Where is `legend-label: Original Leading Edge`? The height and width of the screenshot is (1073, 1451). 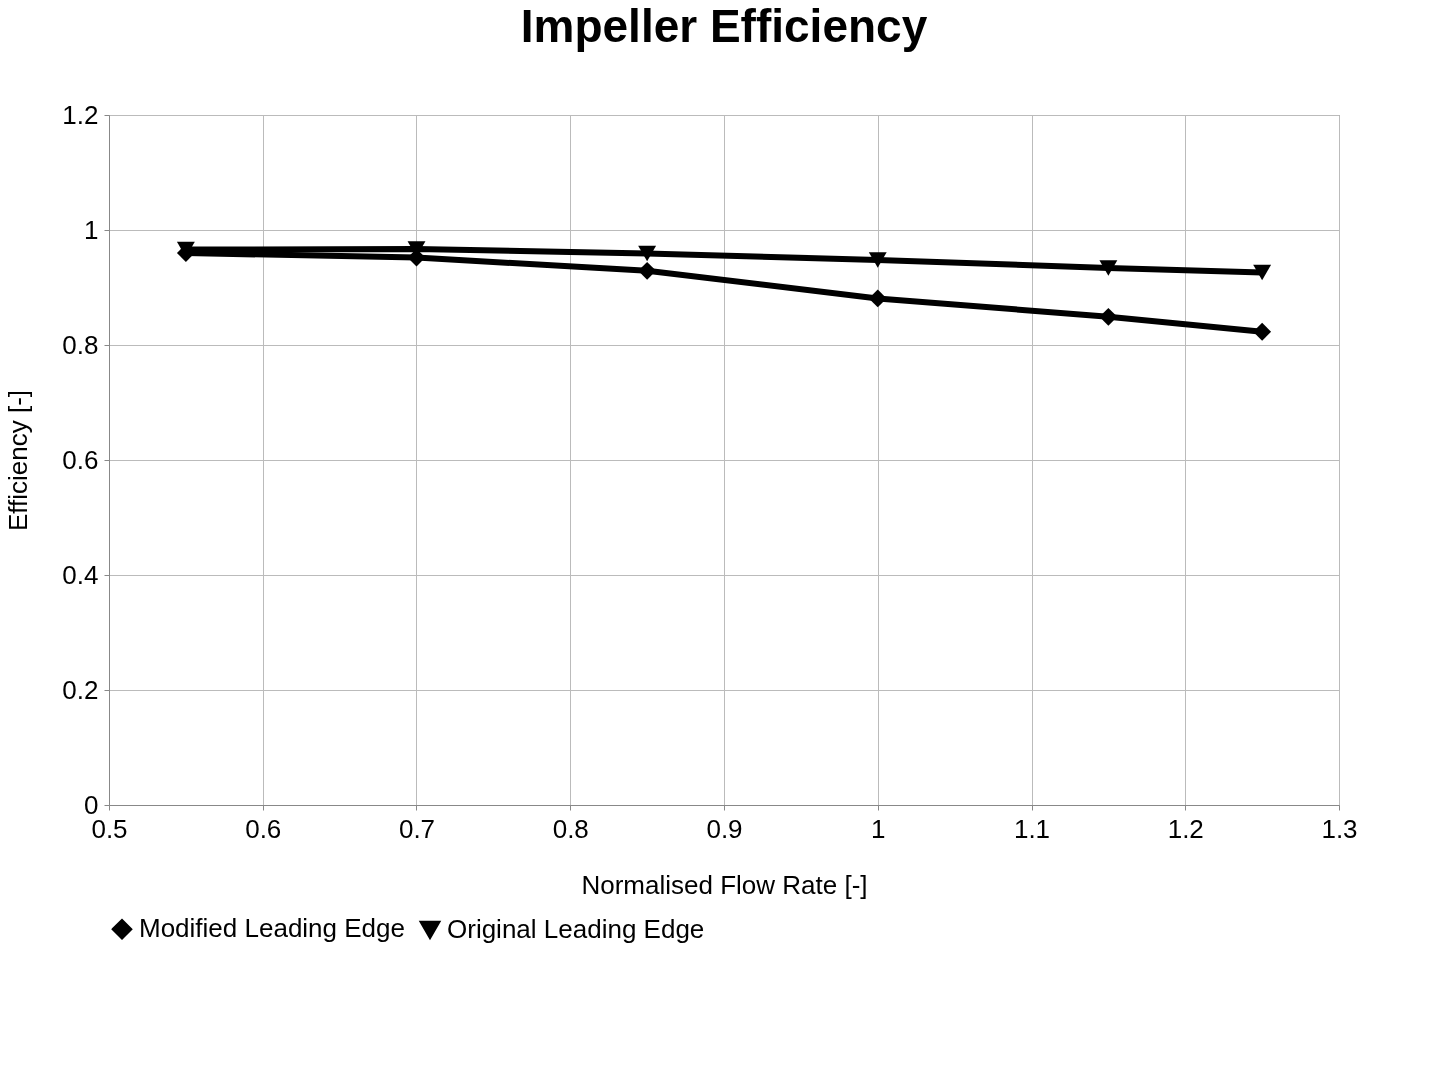 legend-label: Original Leading Edge is located at coordinates (576, 928).